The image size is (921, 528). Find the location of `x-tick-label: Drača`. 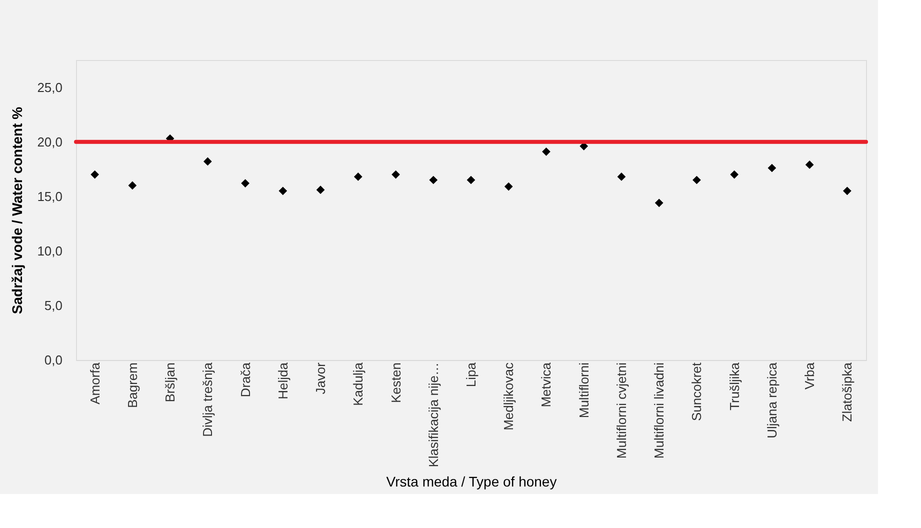

x-tick-label: Drača is located at coordinates (245, 380).